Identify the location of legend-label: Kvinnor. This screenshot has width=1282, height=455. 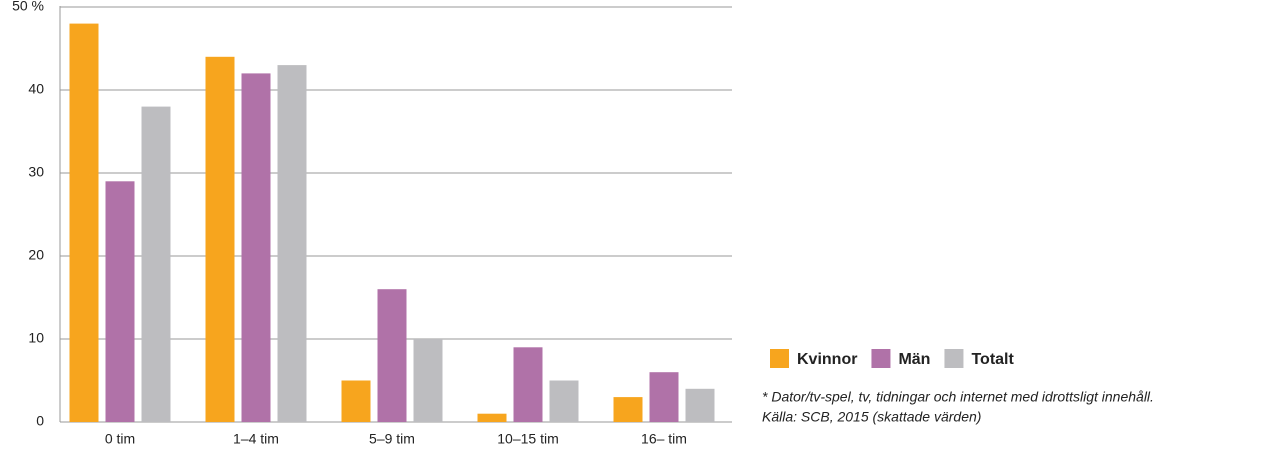
(827, 359).